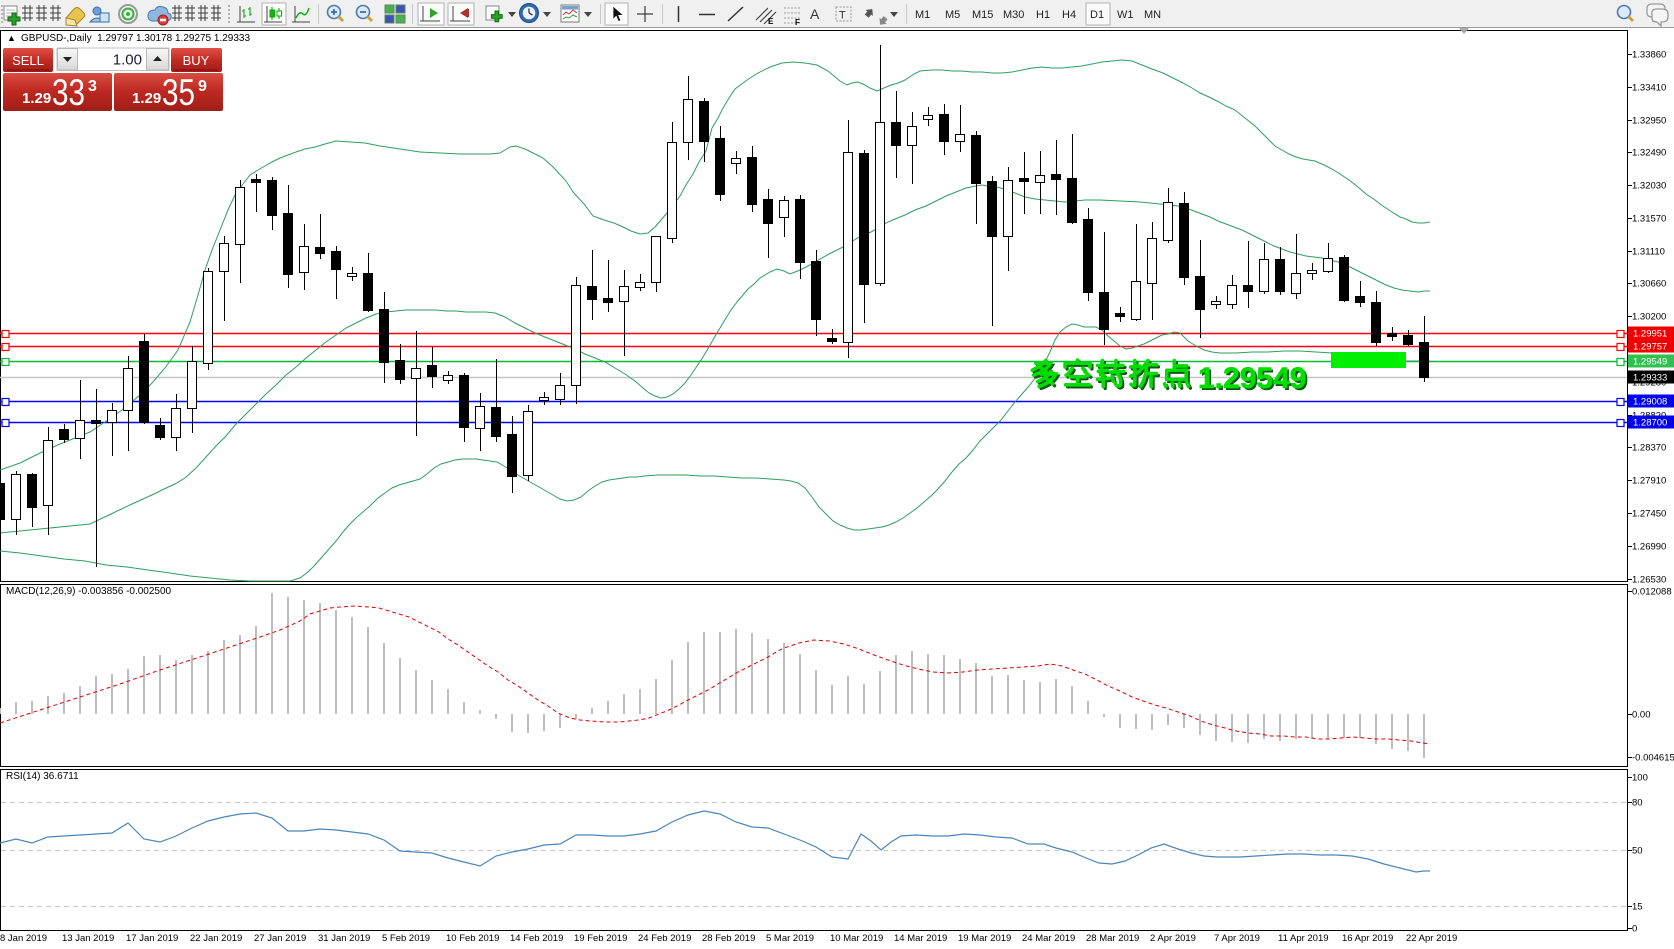 The width and height of the screenshot is (1674, 949). I want to click on svg-text: 2 Apr 2019, so click(1173, 938).